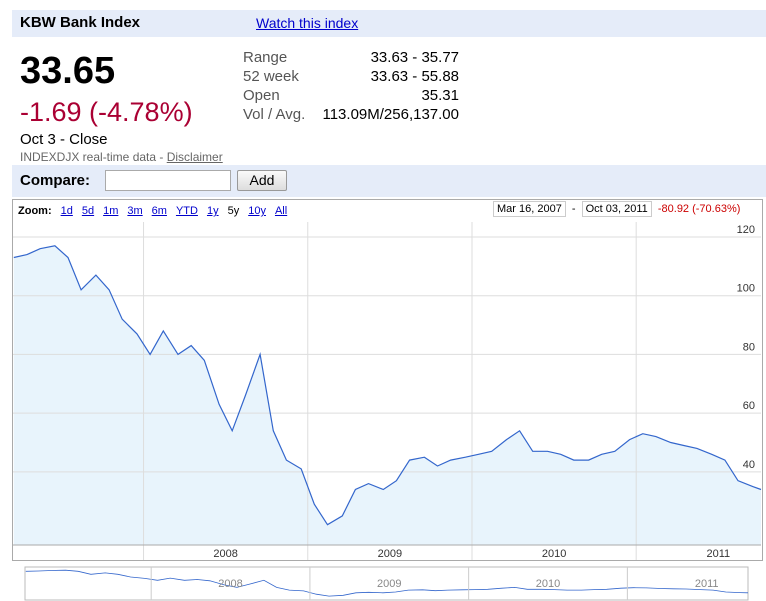 The height and width of the screenshot is (601, 766). Describe the element at coordinates (718, 554) in the screenshot. I see `x-tick-label: 2011` at that location.